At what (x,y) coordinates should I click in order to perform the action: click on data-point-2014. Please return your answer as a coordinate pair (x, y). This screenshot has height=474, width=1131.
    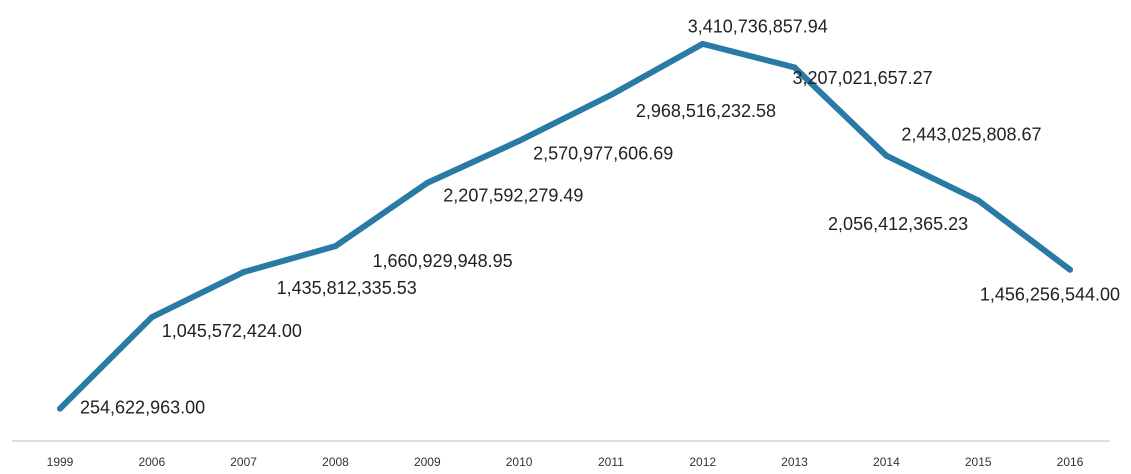
    Looking at the image, I should click on (886, 155).